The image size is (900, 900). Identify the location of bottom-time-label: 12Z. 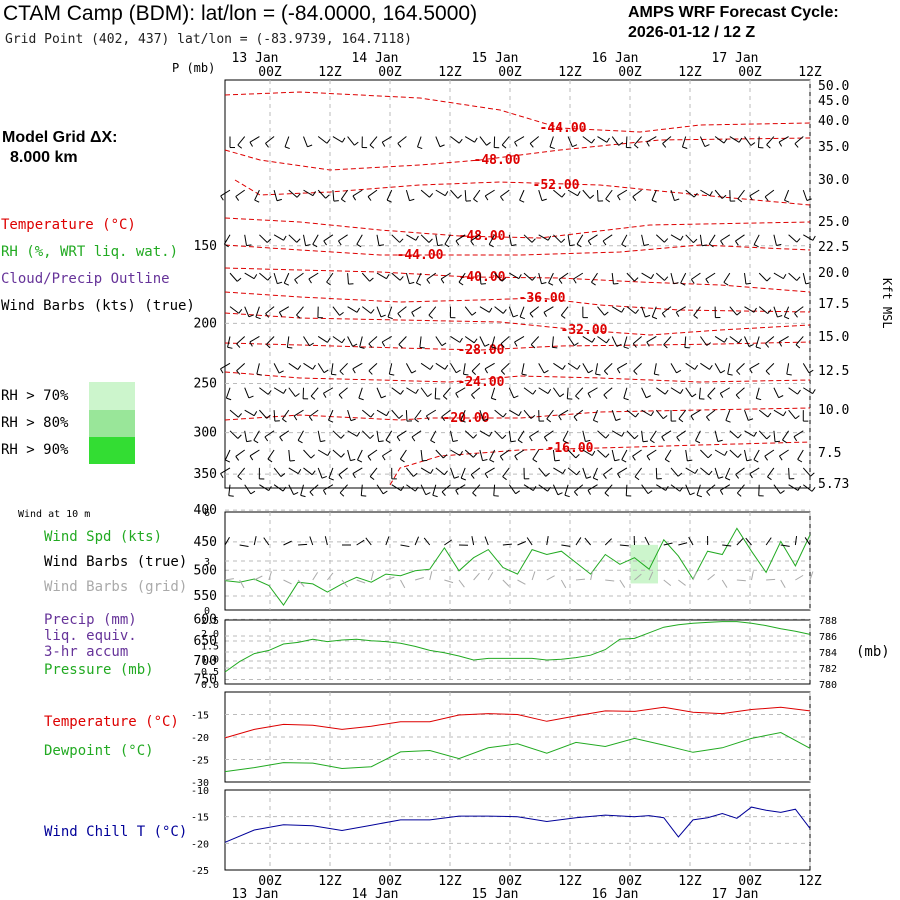
(450, 881).